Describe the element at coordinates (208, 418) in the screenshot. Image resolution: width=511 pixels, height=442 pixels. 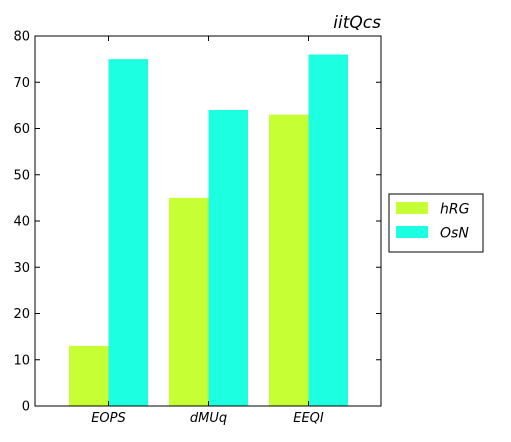
I see `x-tick-label: dMUq` at that location.